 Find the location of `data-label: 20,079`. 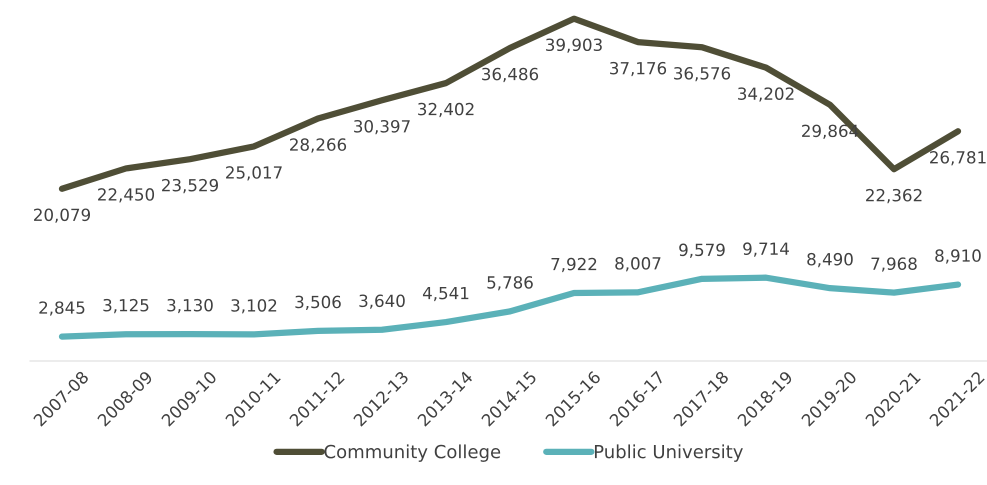

data-label: 20,079 is located at coordinates (62, 215).